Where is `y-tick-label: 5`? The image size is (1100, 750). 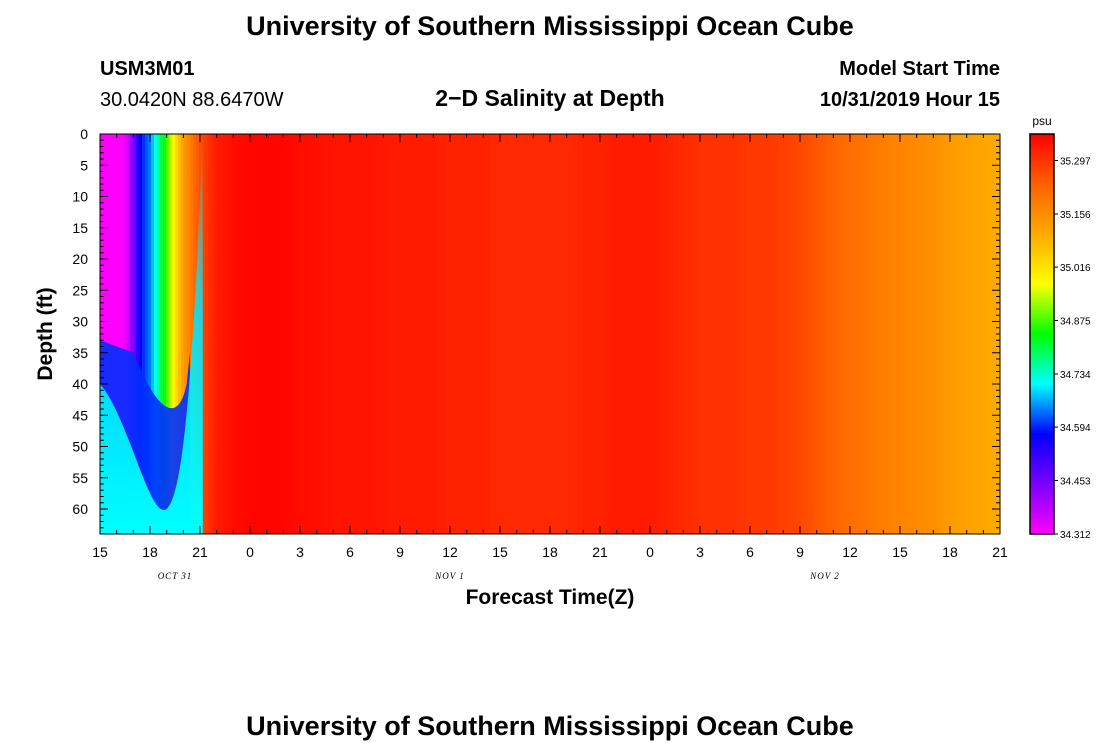
y-tick-label: 5 is located at coordinates (84, 165).